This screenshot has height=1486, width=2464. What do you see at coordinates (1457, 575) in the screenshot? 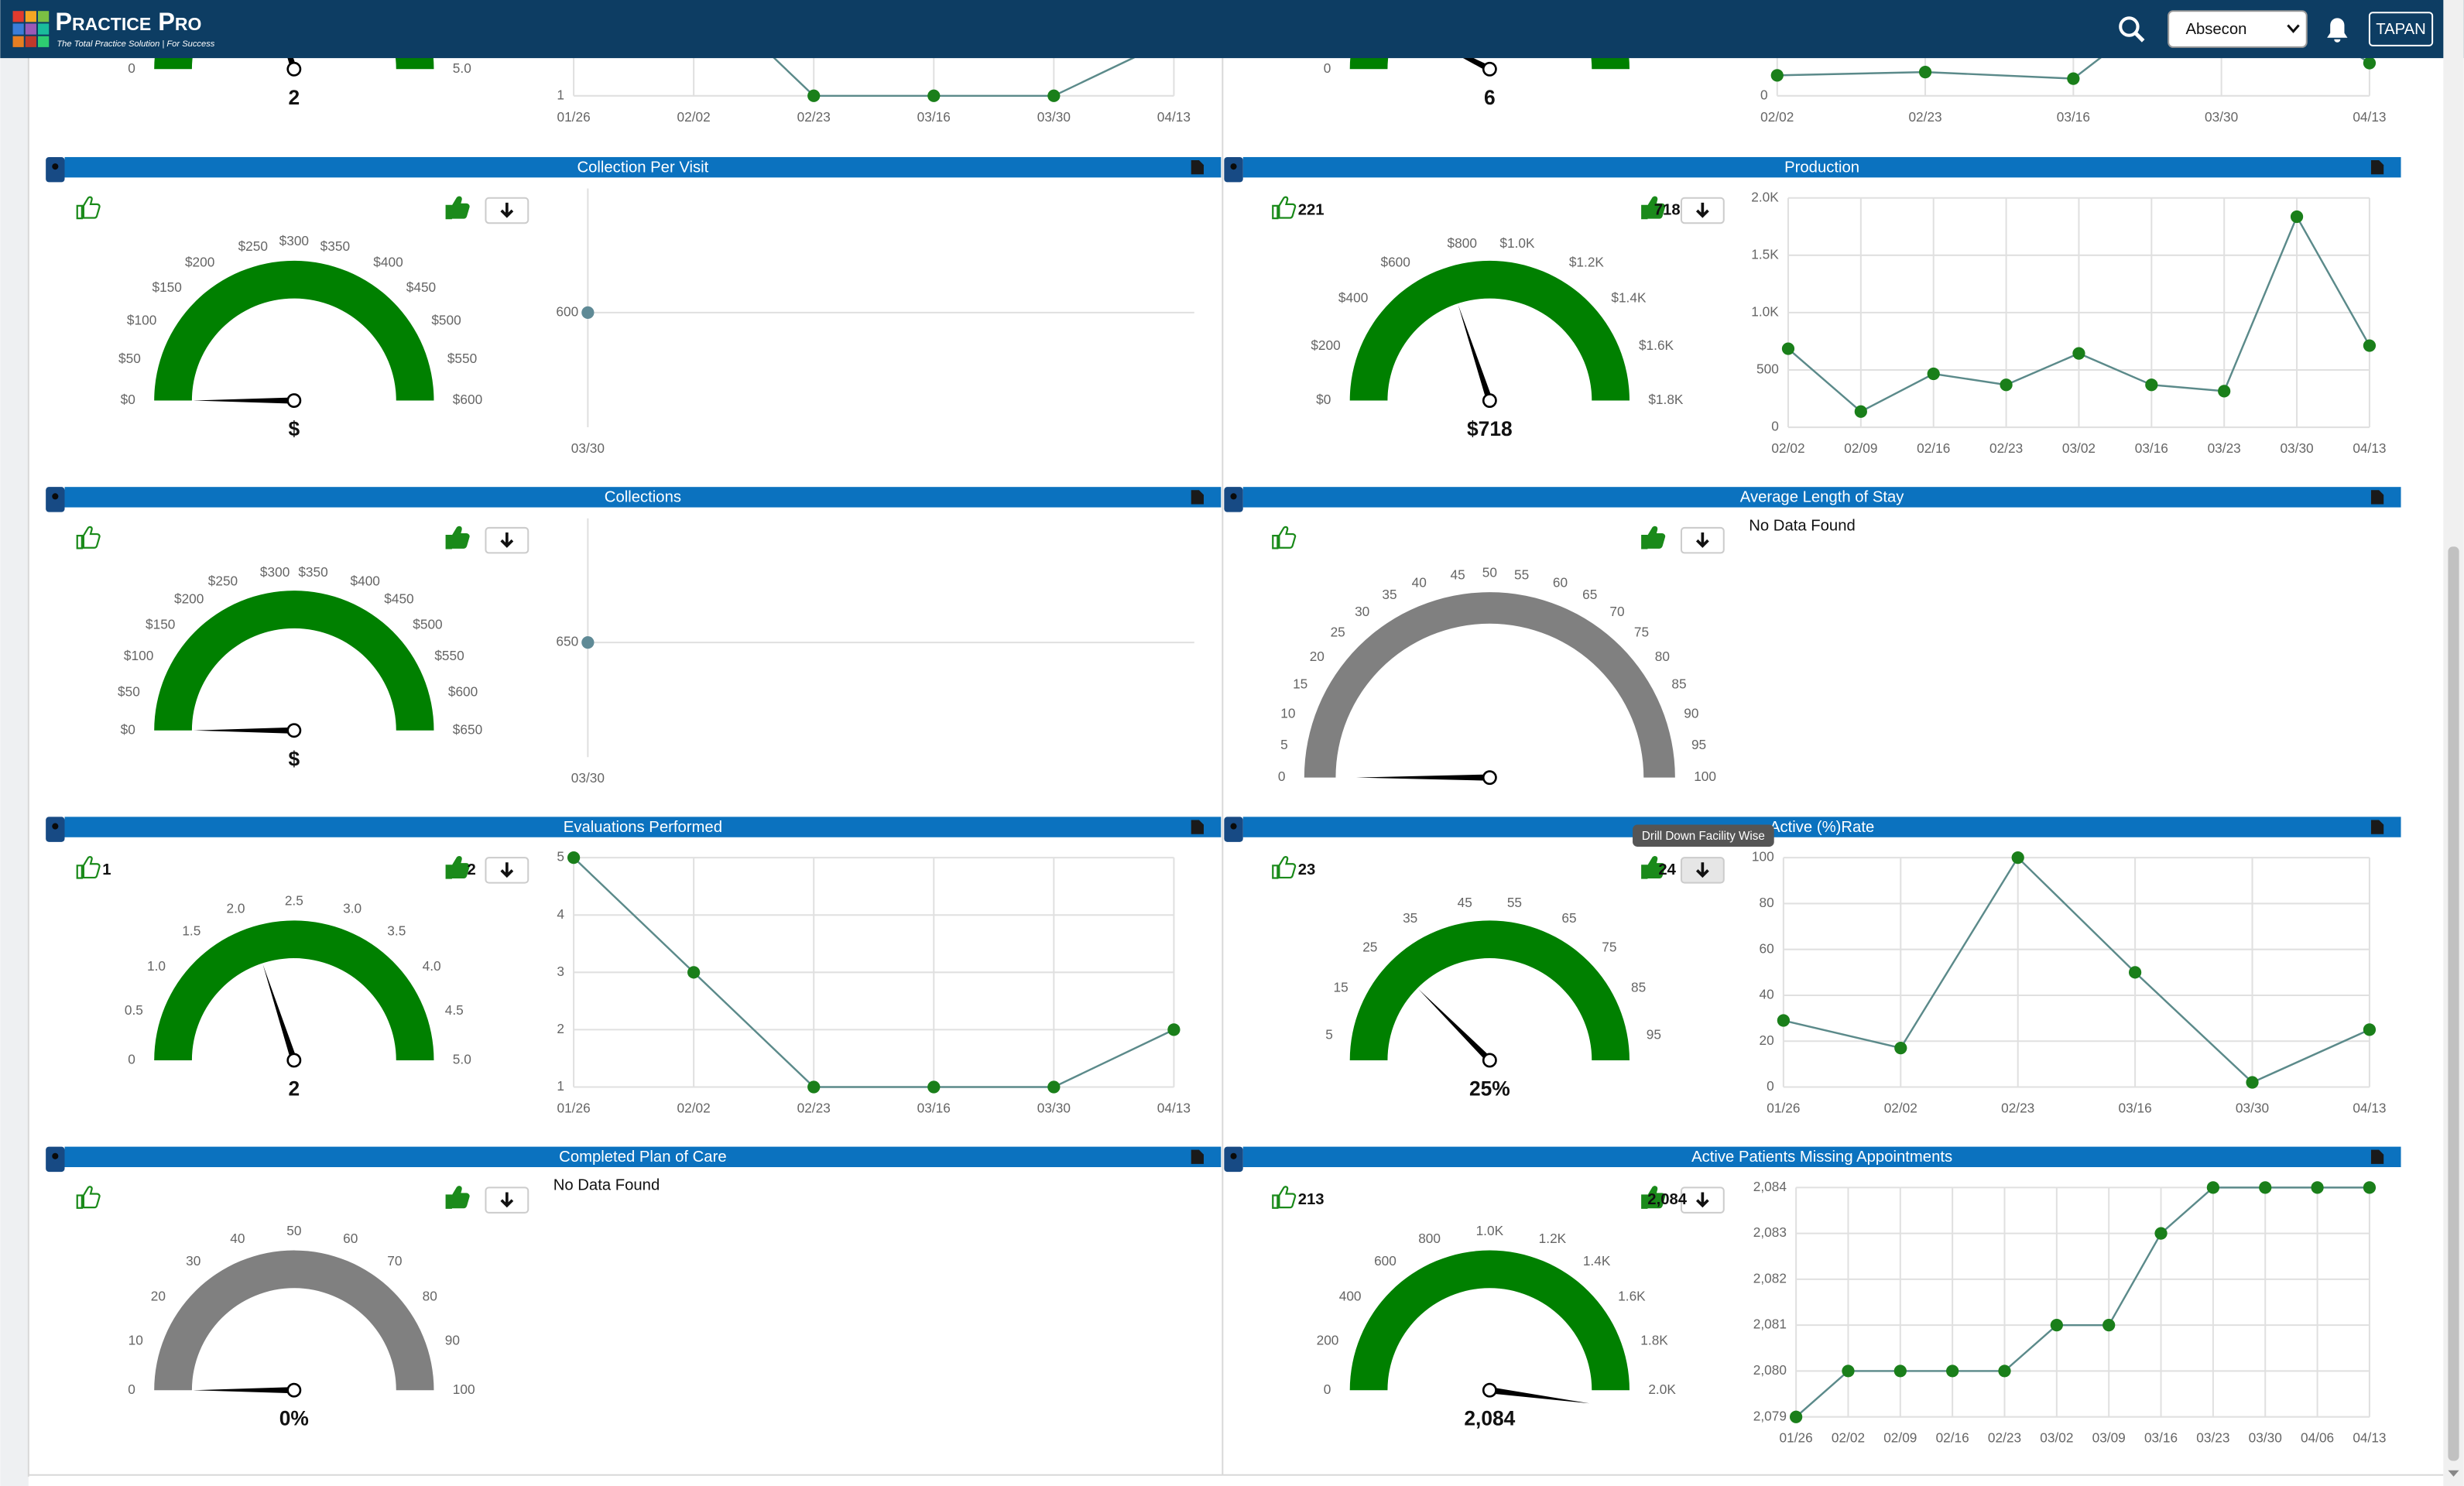
I see `gauge-tick-label: 45` at bounding box center [1457, 575].